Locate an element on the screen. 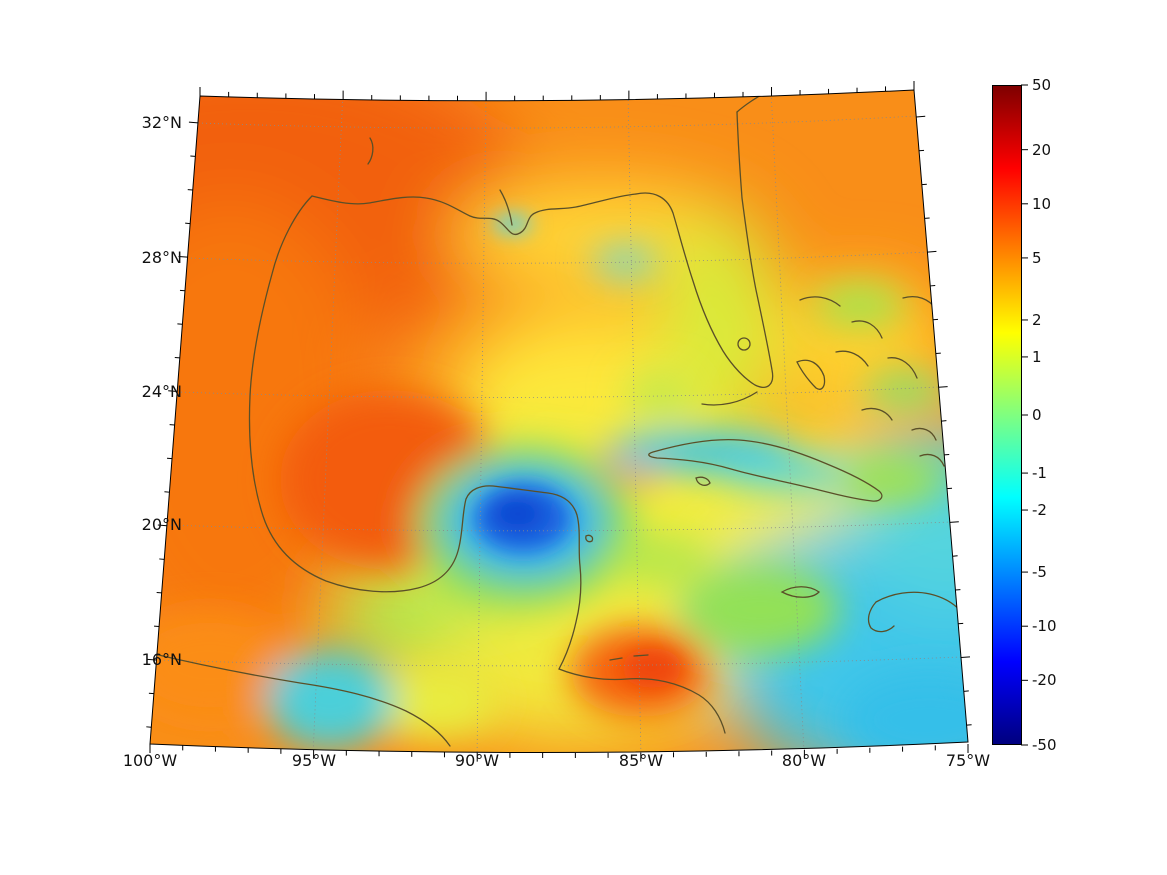 This screenshot has width=1167, height=875. colorbar-tick-label-5: 5 is located at coordinates (1037, 258).